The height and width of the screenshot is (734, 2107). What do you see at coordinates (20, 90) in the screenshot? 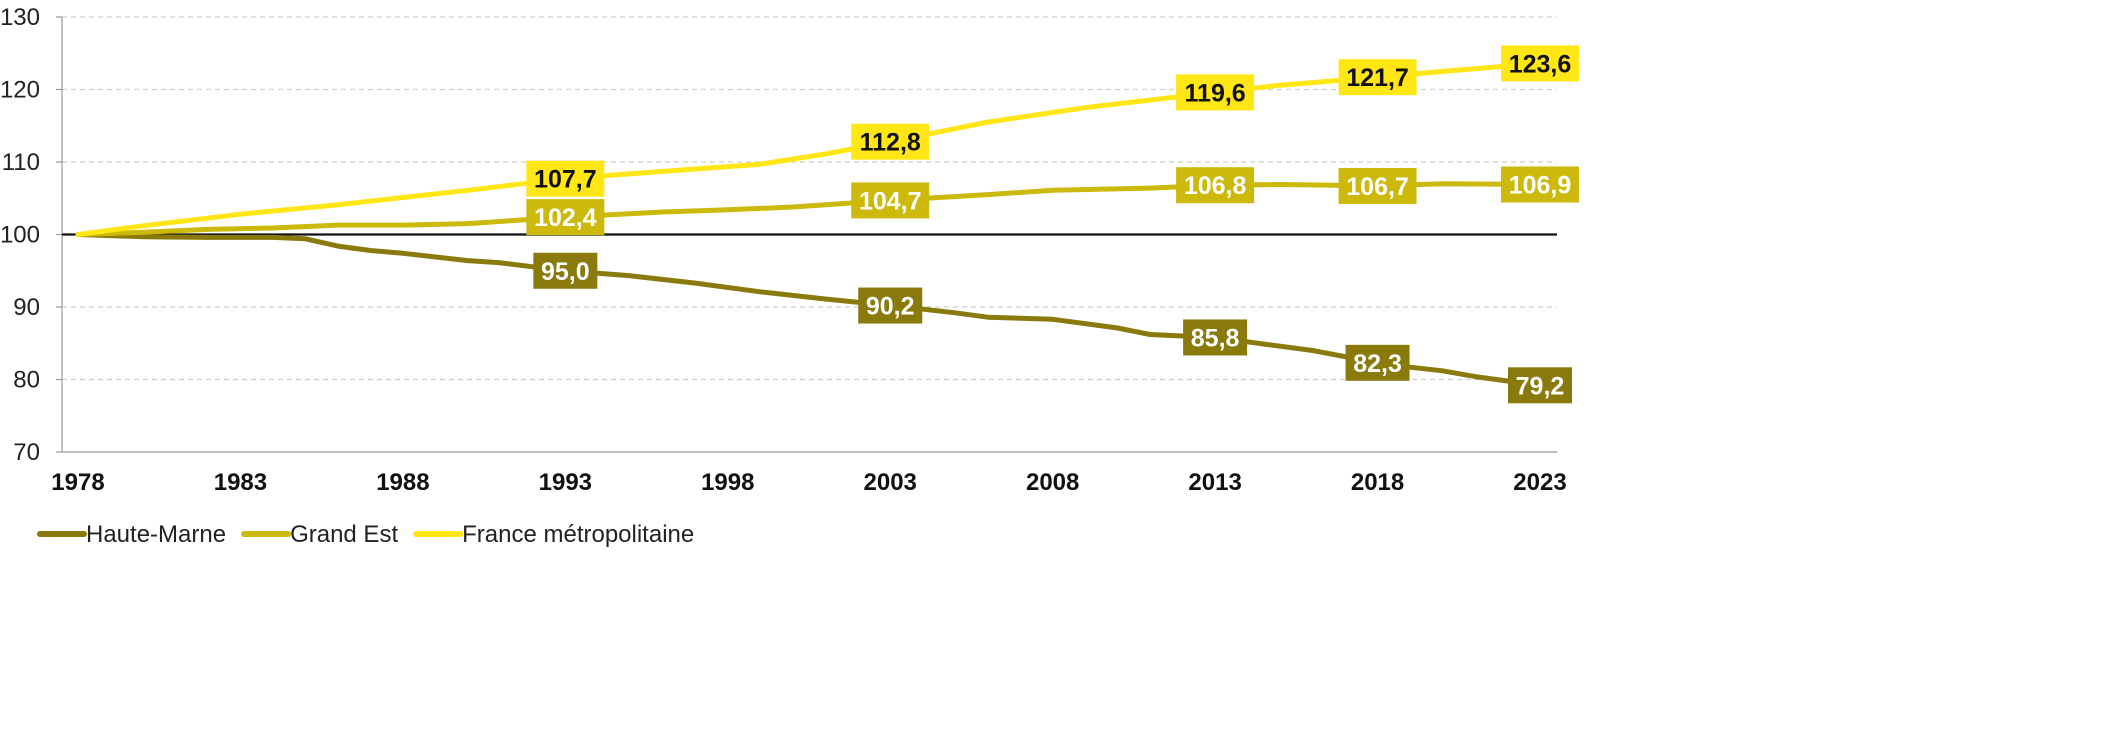
I see `y-tick-label: 120` at bounding box center [20, 90].